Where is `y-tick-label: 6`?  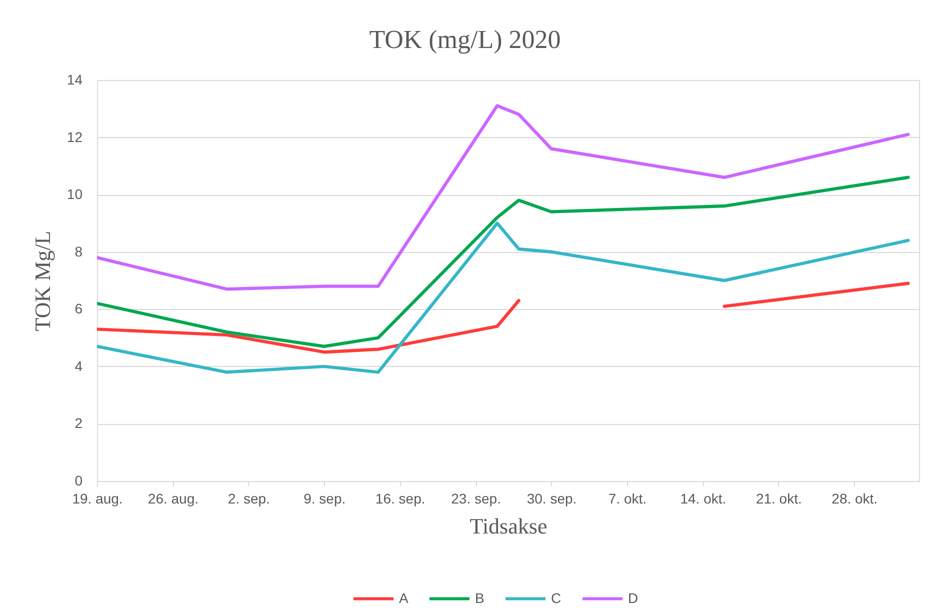 y-tick-label: 6 is located at coordinates (78, 308).